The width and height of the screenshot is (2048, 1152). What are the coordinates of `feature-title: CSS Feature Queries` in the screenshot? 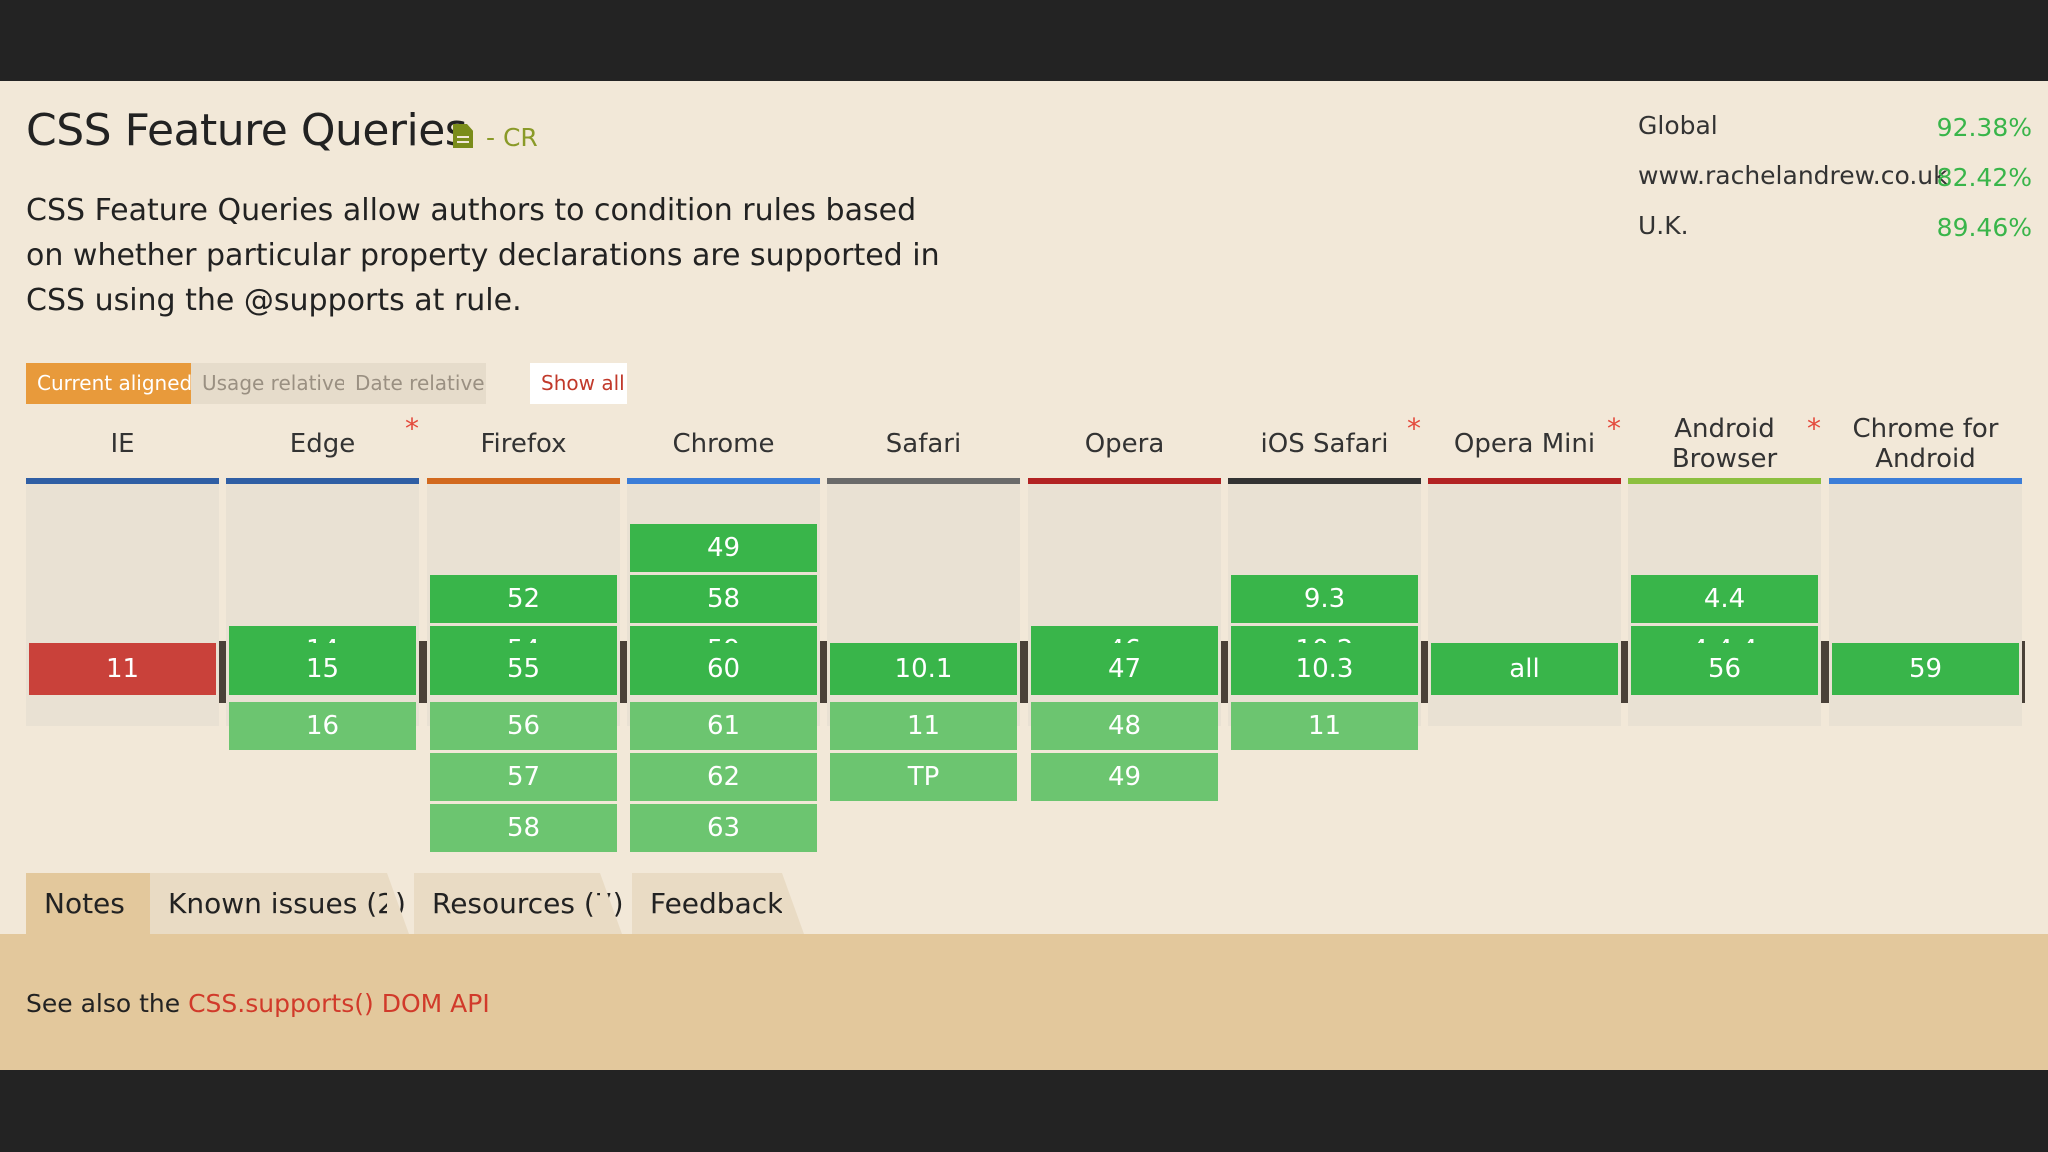 It's located at (247, 130).